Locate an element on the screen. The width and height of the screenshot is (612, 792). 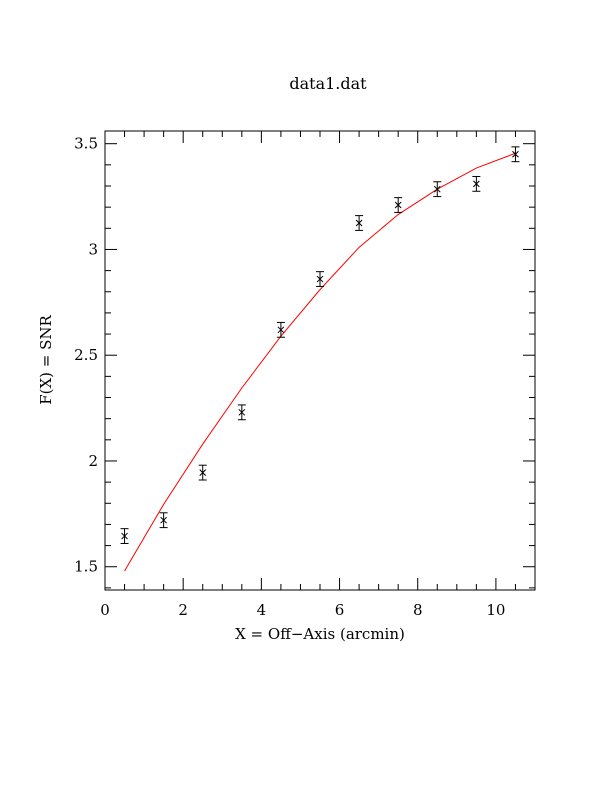
x-axis-label: X = Off−Axis (arcmin) is located at coordinates (320, 634).